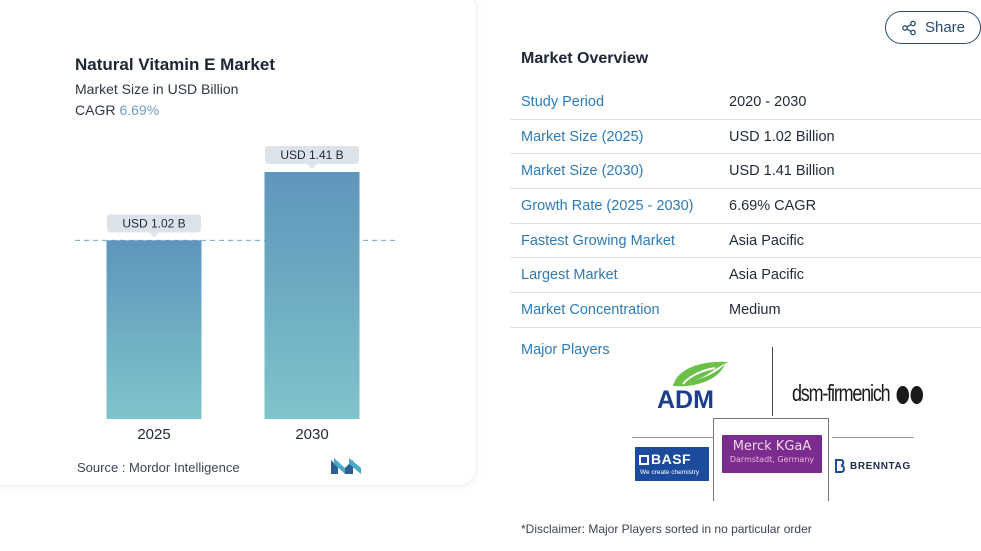 This screenshot has width=981, height=551. Describe the element at coordinates (685, 398) in the screenshot. I see `adm-logo-text: ADM` at that location.